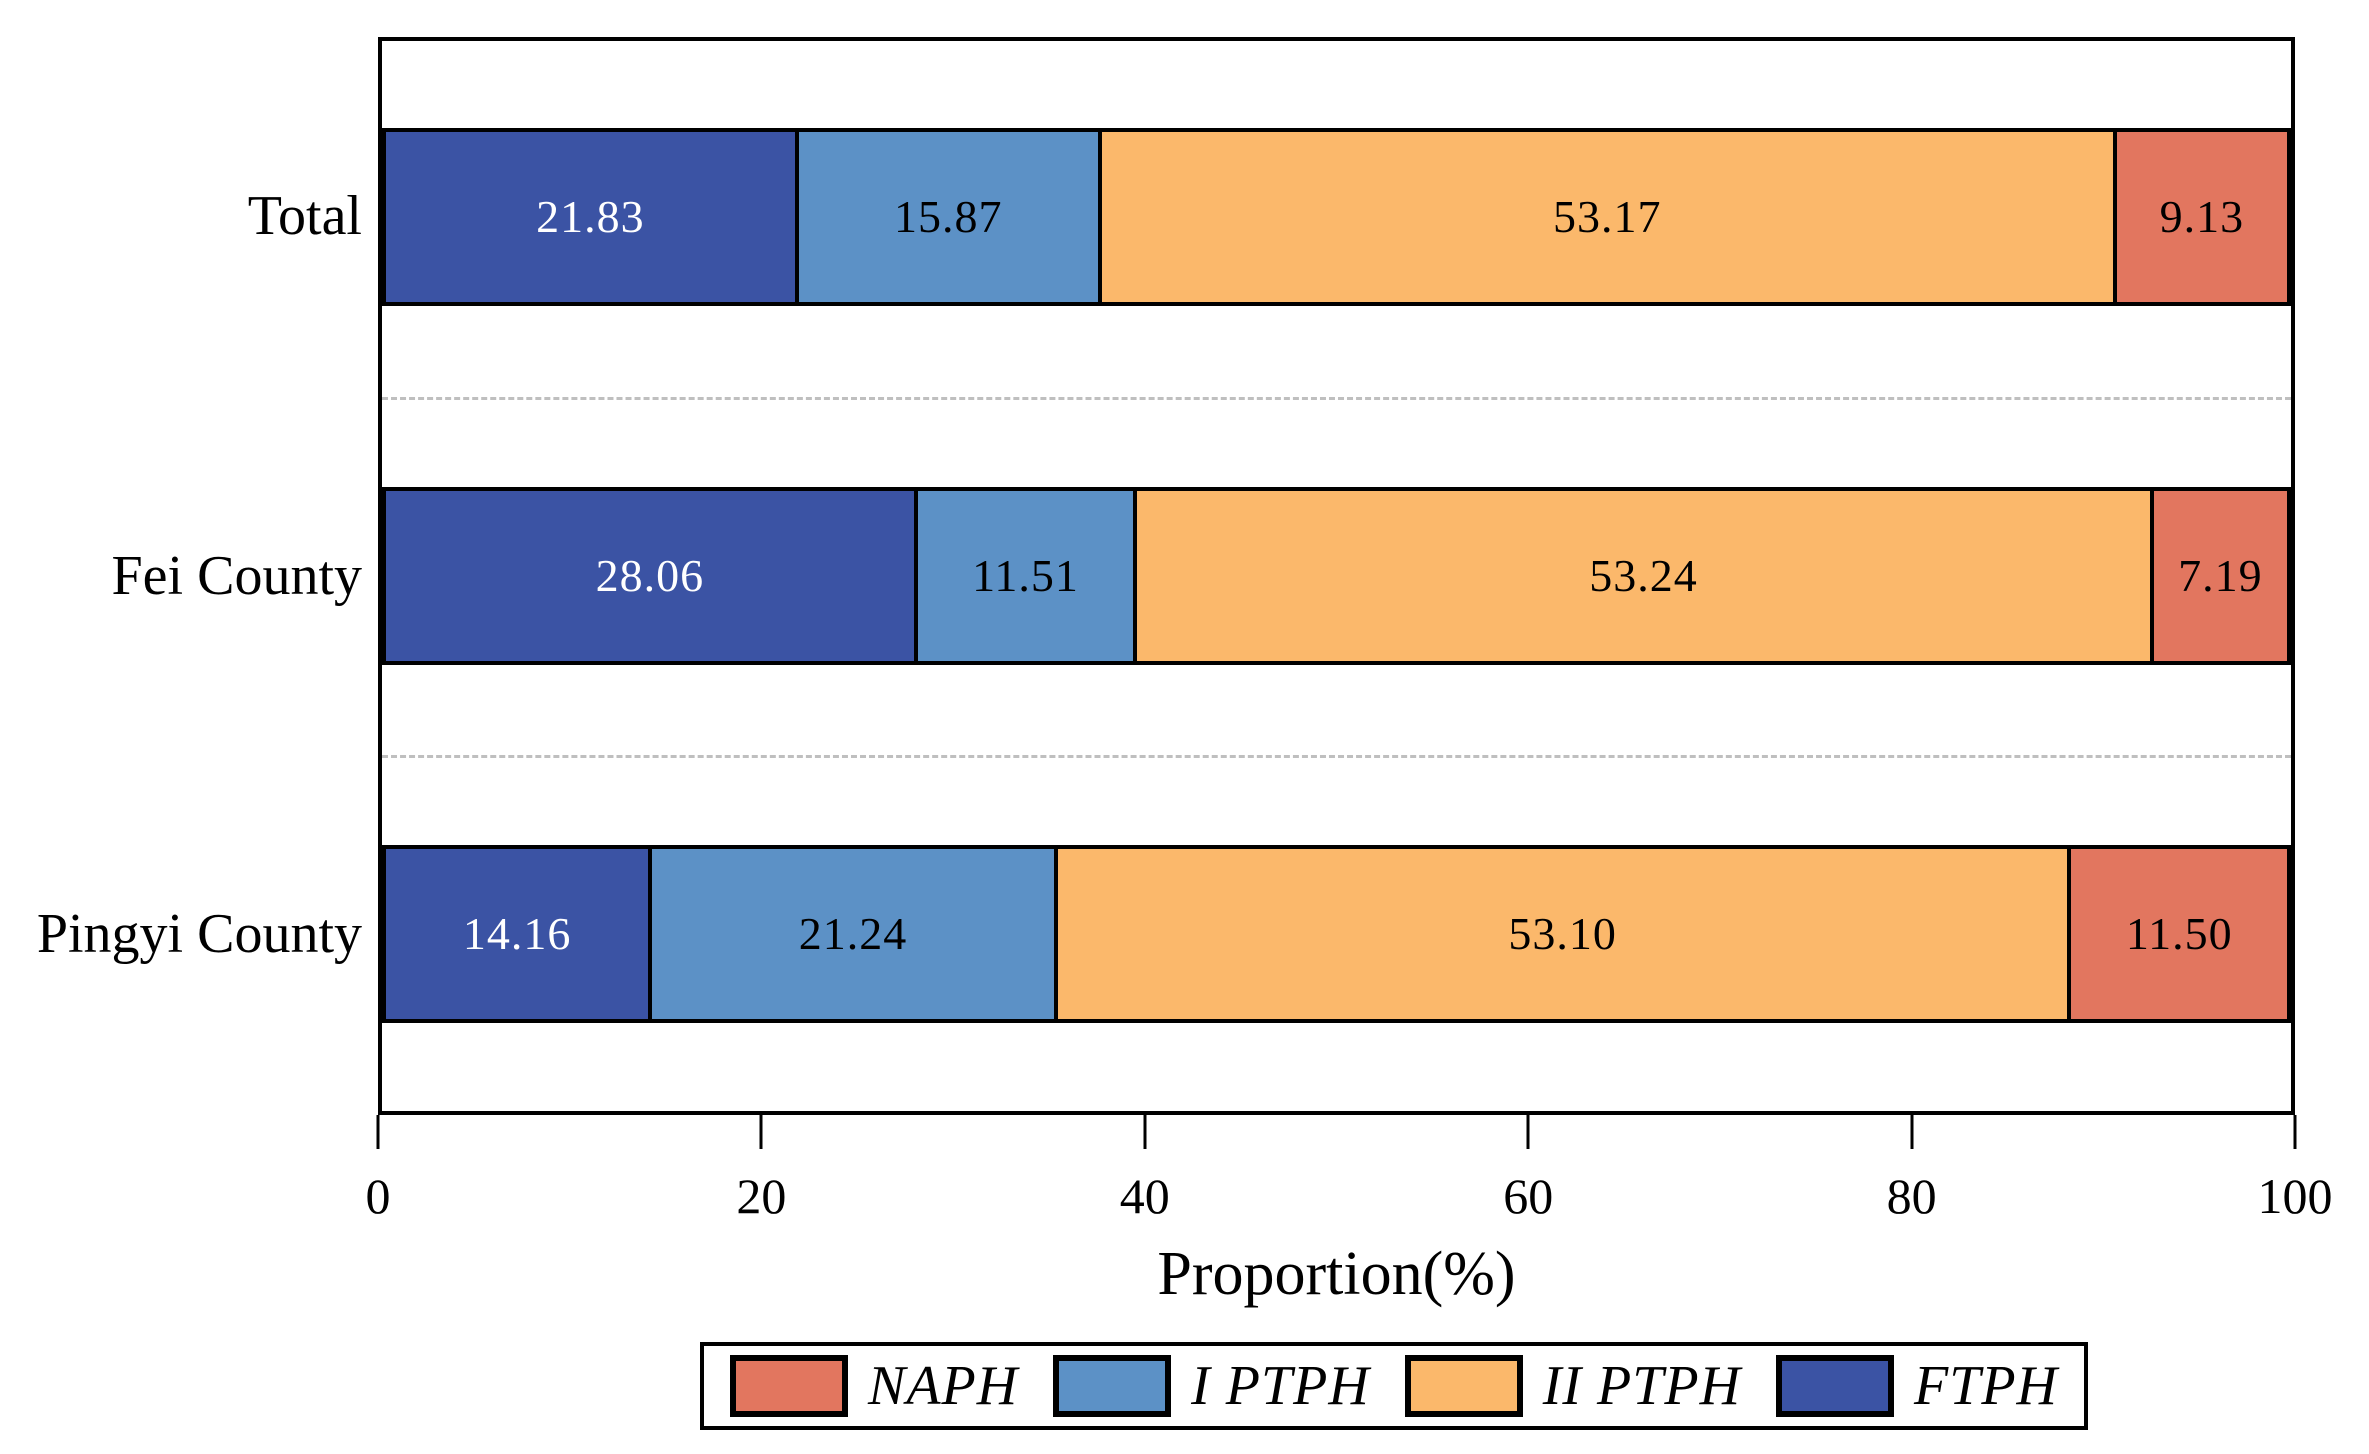  Describe the element at coordinates (1394, 1386) in the screenshot. I see `legend-box: NAPH I PTPH II PTPH FTPH` at that location.